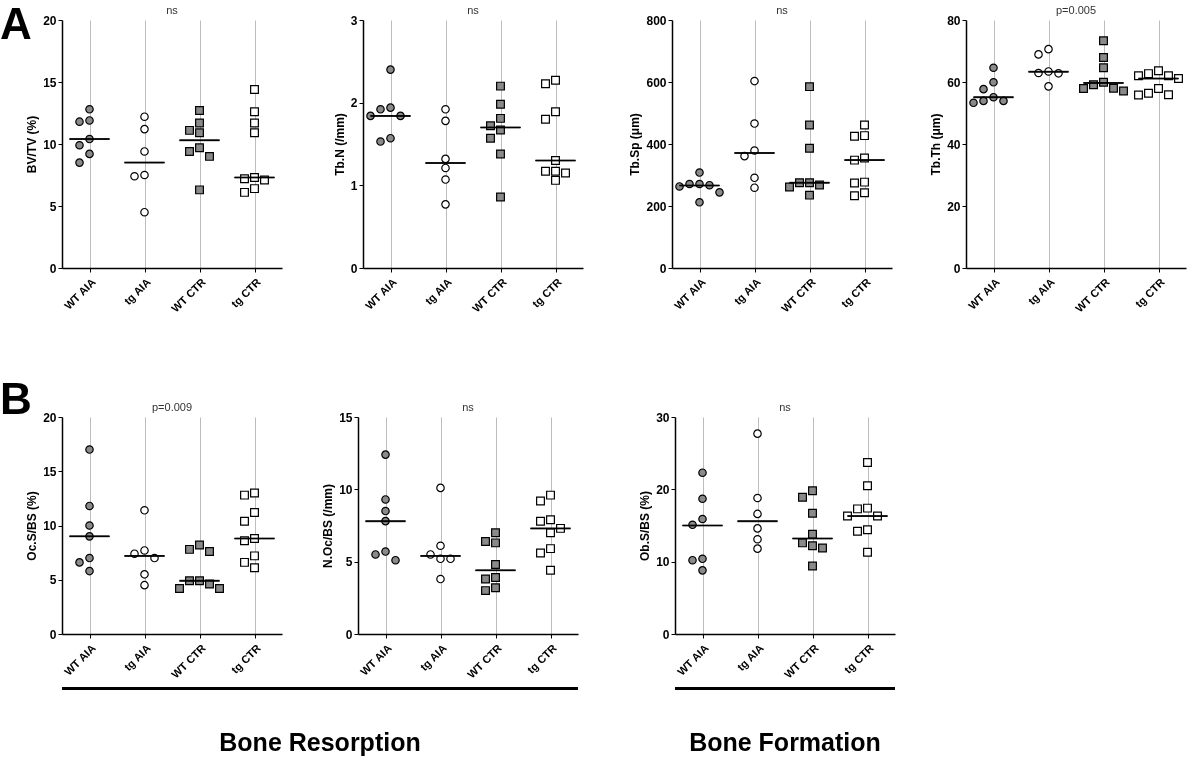 This screenshot has height=783, width=1196. Describe the element at coordinates (936, 144) in the screenshot. I see `y-axis-title: Tb.Th (μm)` at that location.